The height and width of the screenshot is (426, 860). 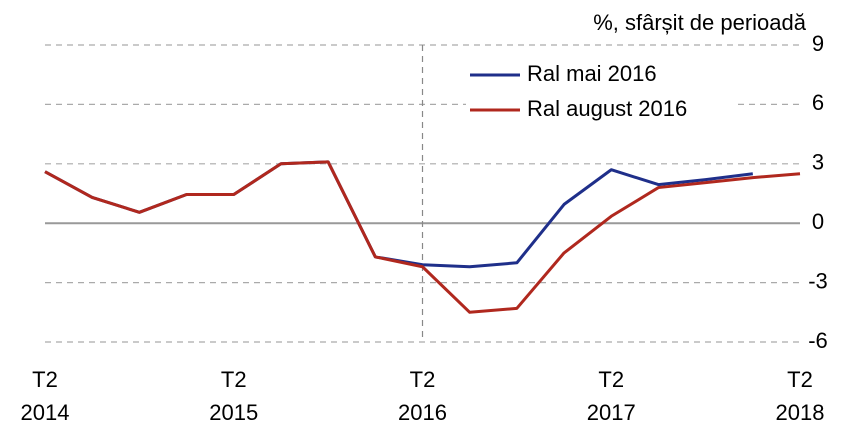 I want to click on x-tick-label: T2 2014, so click(x=45, y=396).